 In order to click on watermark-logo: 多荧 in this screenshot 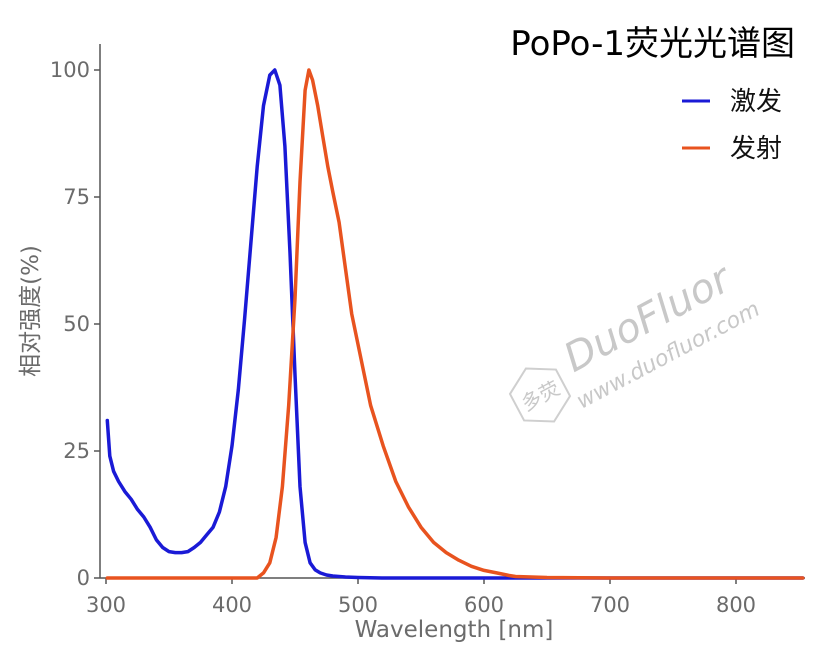, I will do `click(540, 395)`.